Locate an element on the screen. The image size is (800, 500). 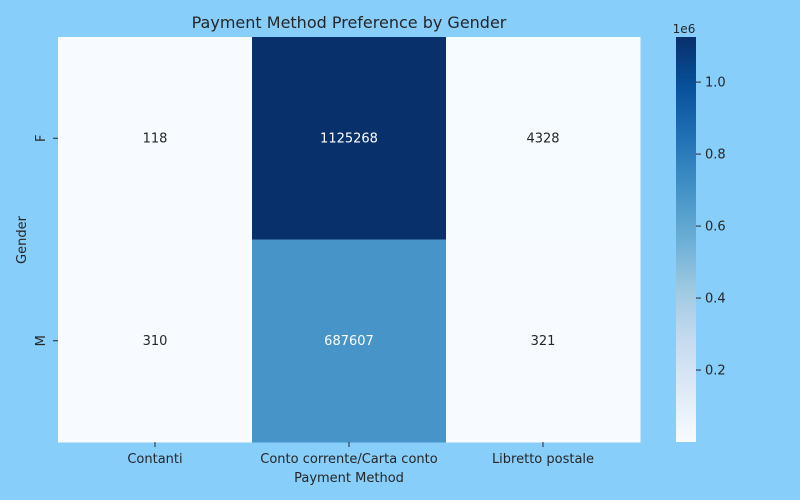
x-tick-label: Libretto postale is located at coordinates (543, 459).